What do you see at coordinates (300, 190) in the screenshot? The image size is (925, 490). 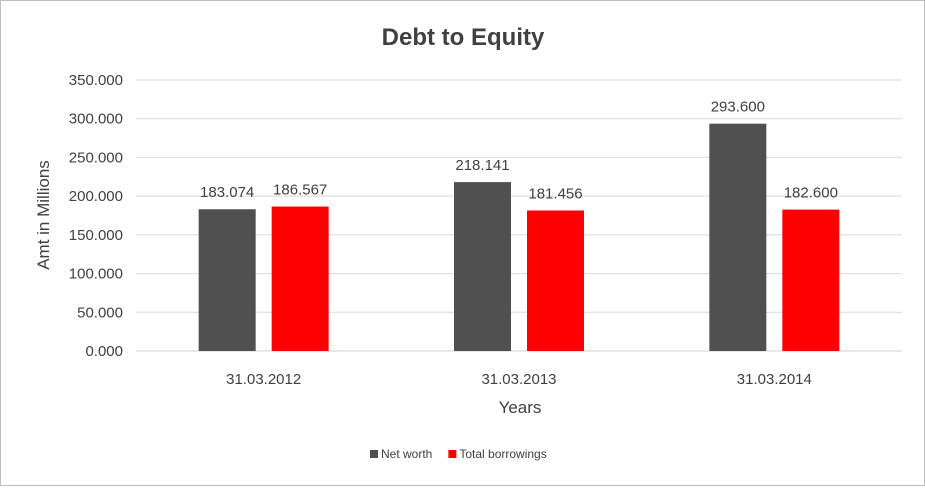 I see `data-label: 186.567` at bounding box center [300, 190].